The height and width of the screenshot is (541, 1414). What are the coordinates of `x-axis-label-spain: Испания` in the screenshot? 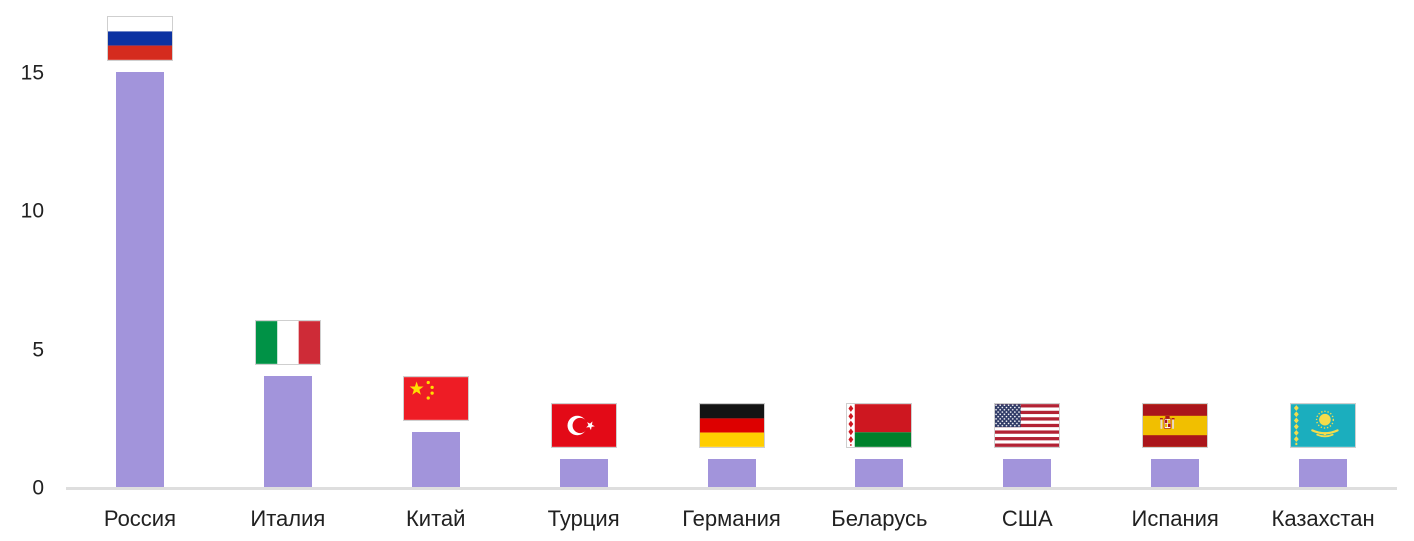 It's located at (1175, 518).